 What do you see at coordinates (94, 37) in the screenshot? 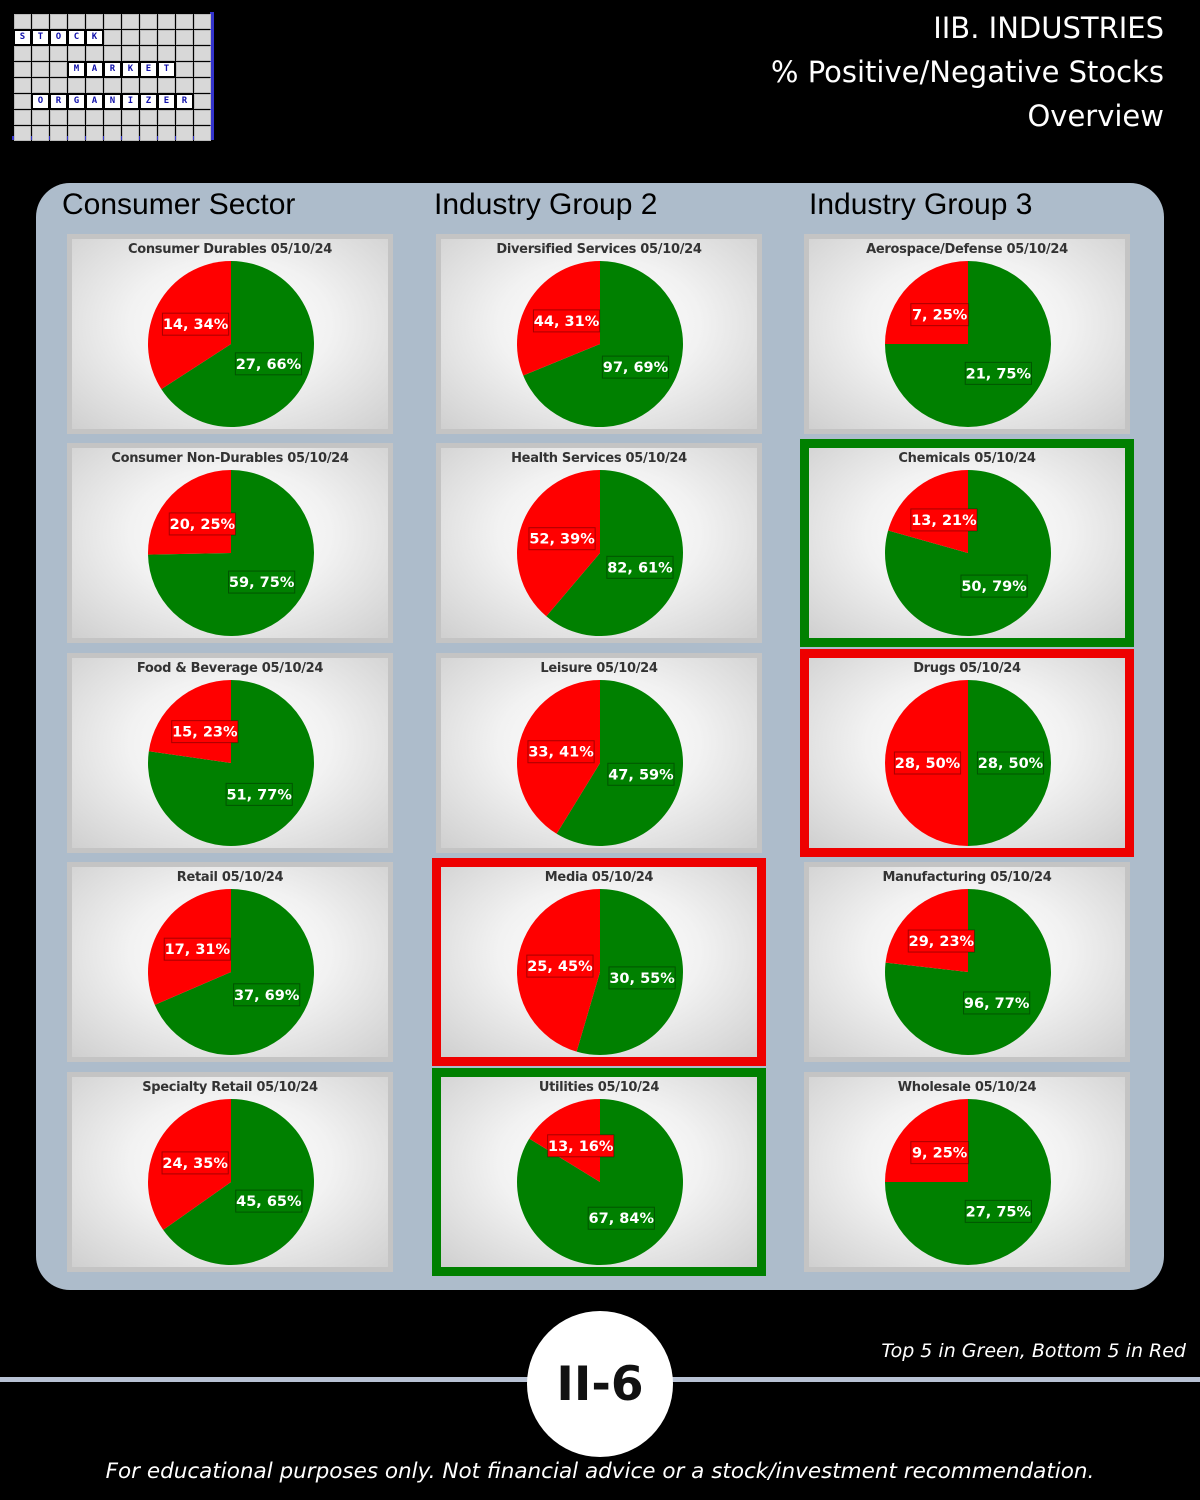
I see `logo-cell: K` at bounding box center [94, 37].